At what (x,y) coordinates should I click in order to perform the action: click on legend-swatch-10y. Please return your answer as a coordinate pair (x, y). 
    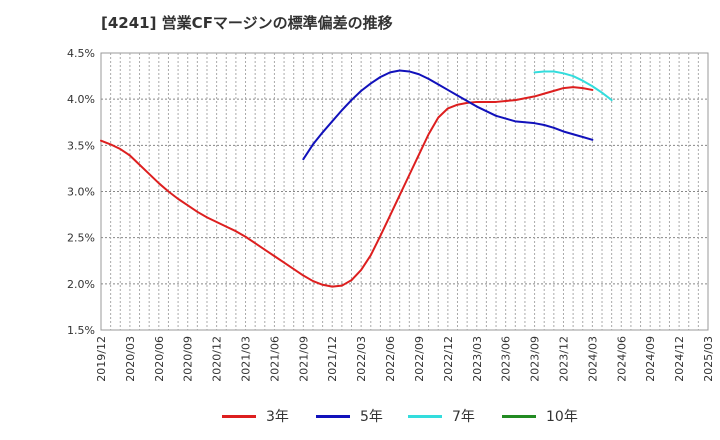
    Looking at the image, I should click on (519, 416).